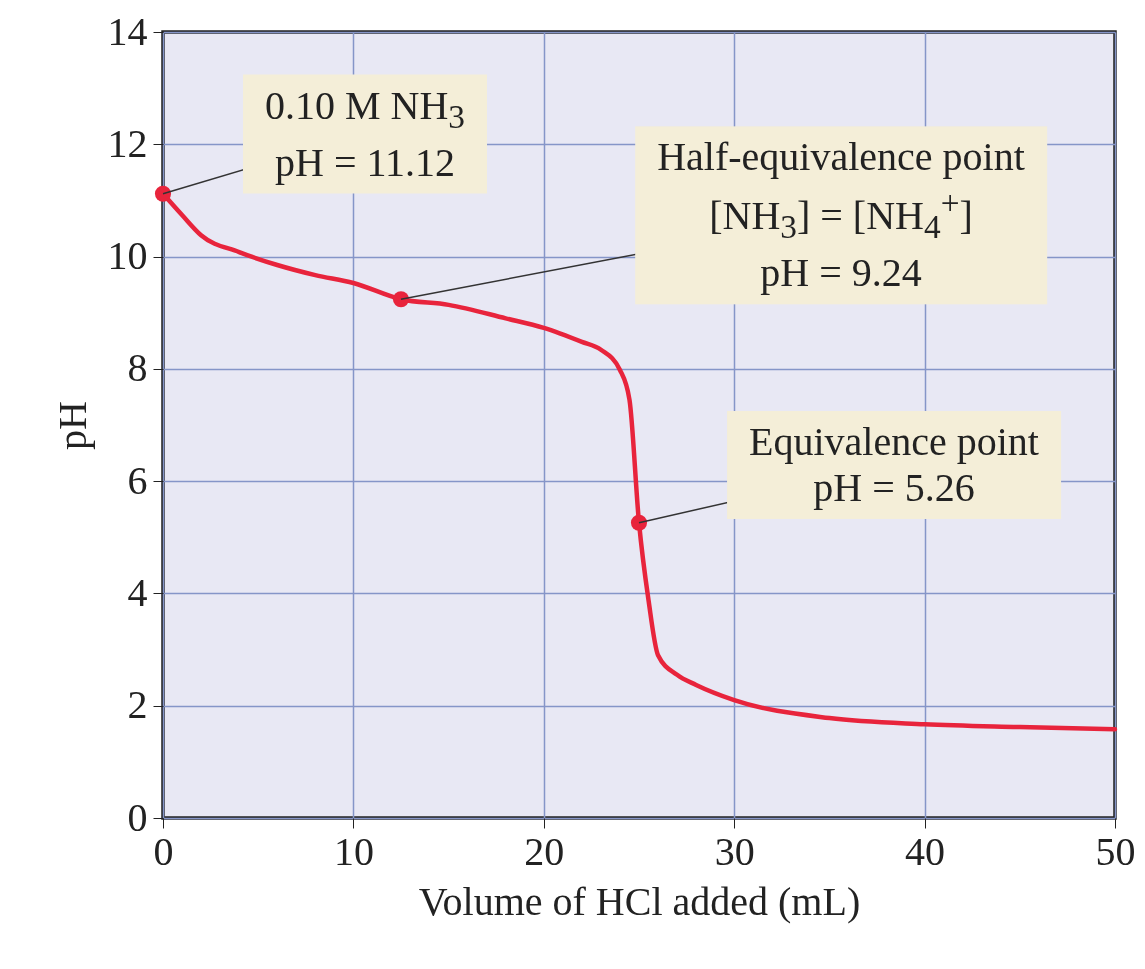  What do you see at coordinates (894, 464) in the screenshot?
I see `annotation: Equivalence point pH = 5.26` at bounding box center [894, 464].